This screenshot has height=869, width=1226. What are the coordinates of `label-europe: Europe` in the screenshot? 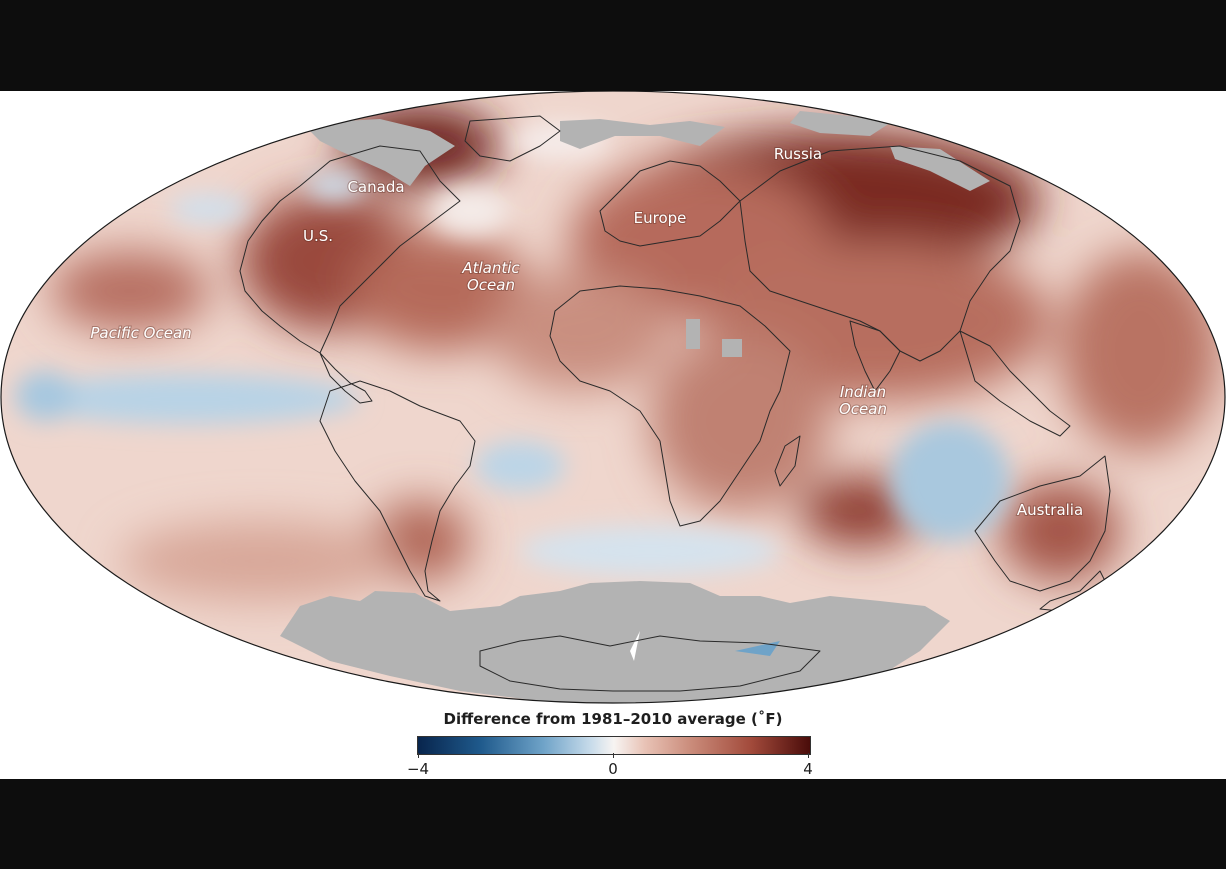 It's located at (660, 218).